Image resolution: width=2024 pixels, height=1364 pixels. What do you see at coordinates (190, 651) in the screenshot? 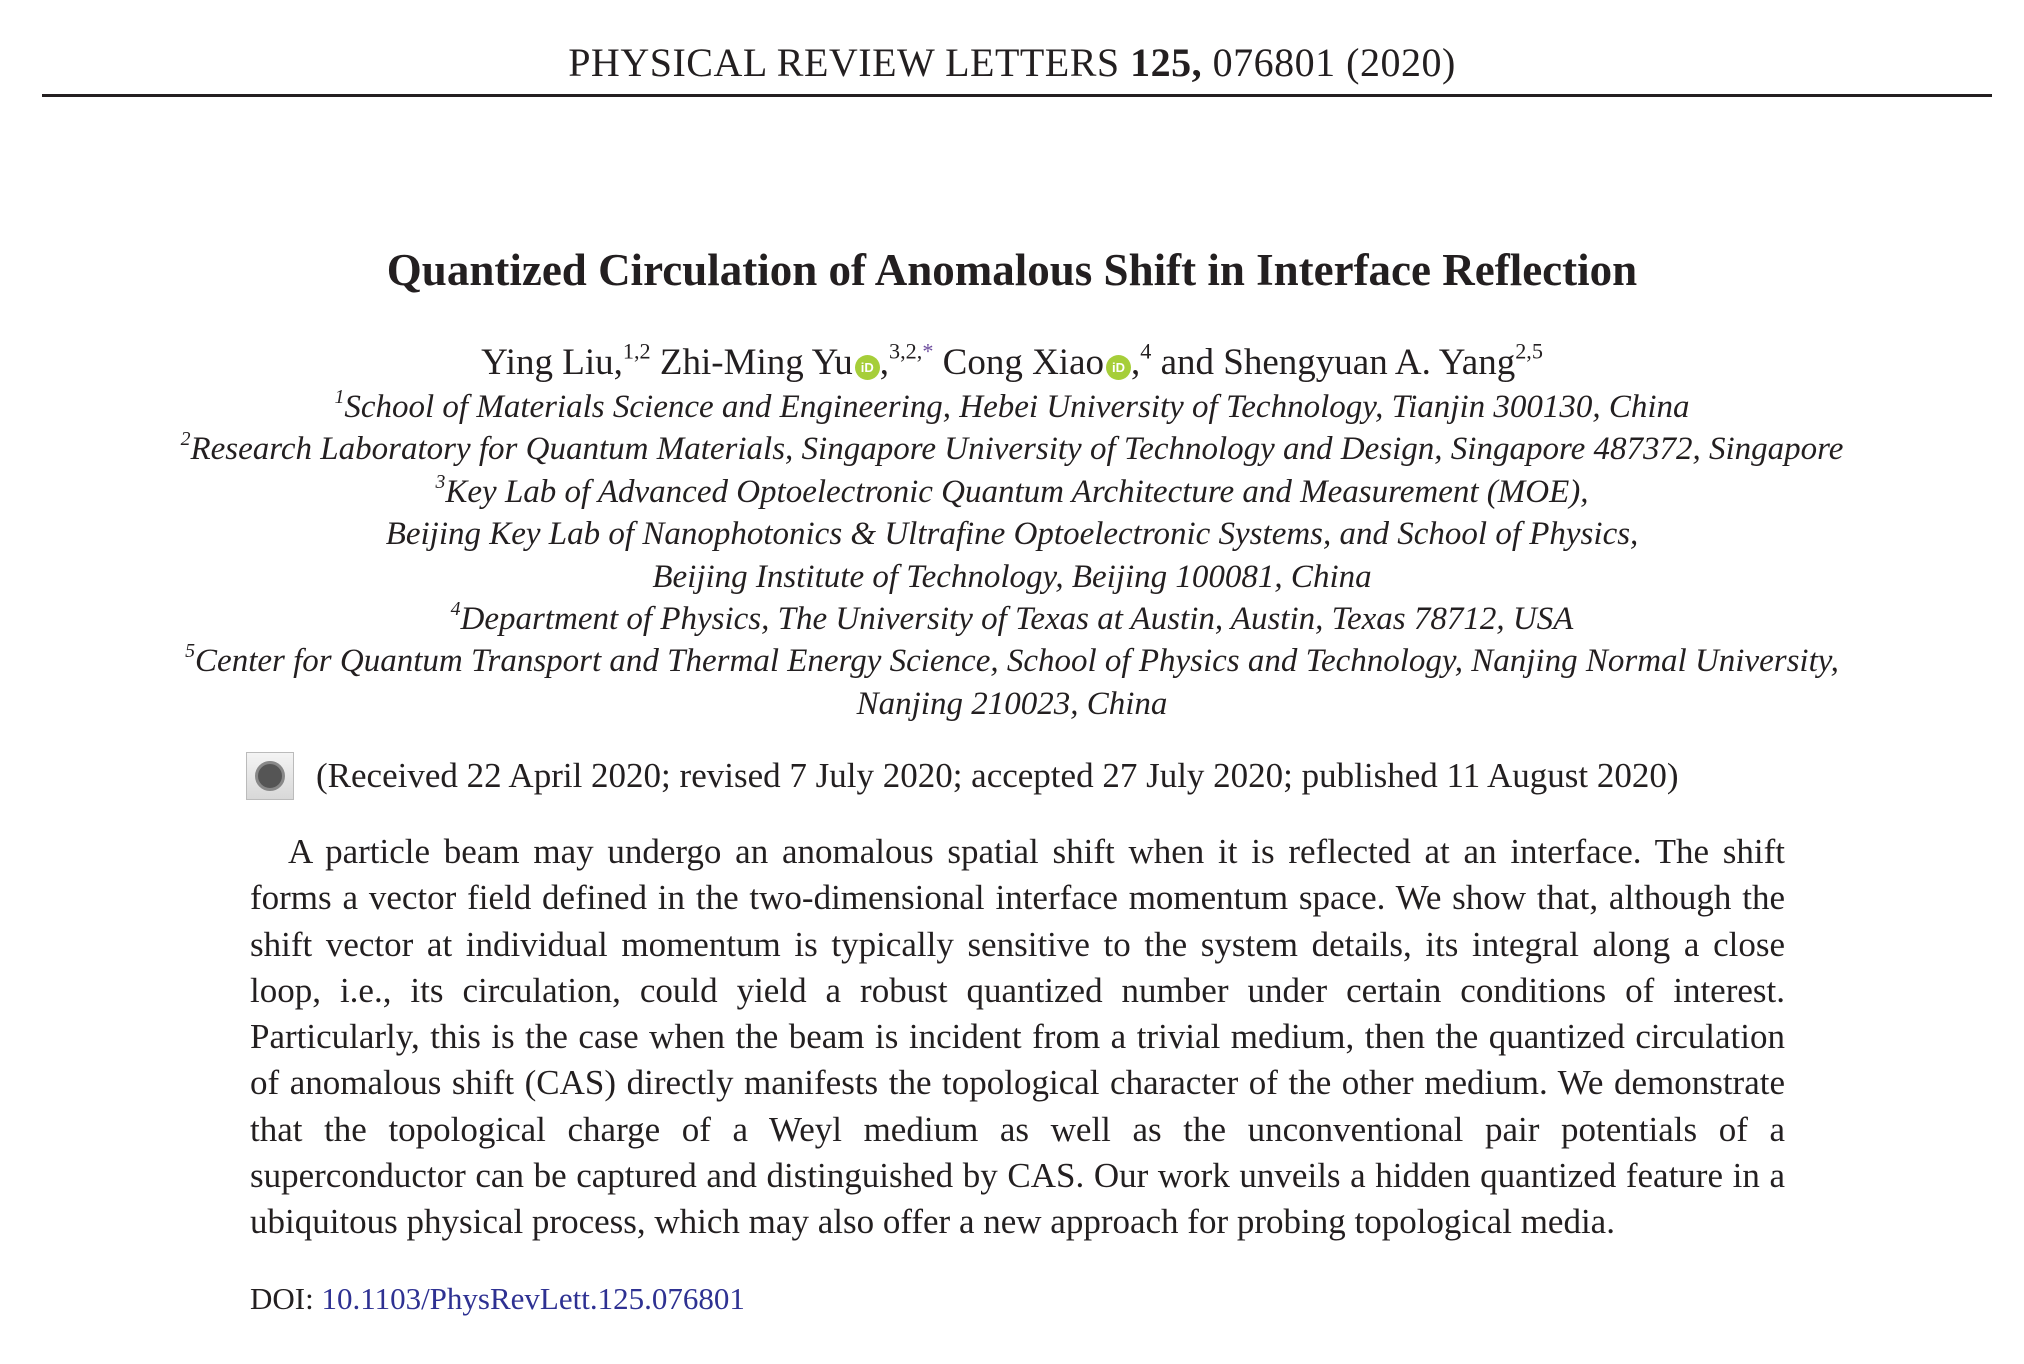
I see `affil-num: 5` at bounding box center [190, 651].